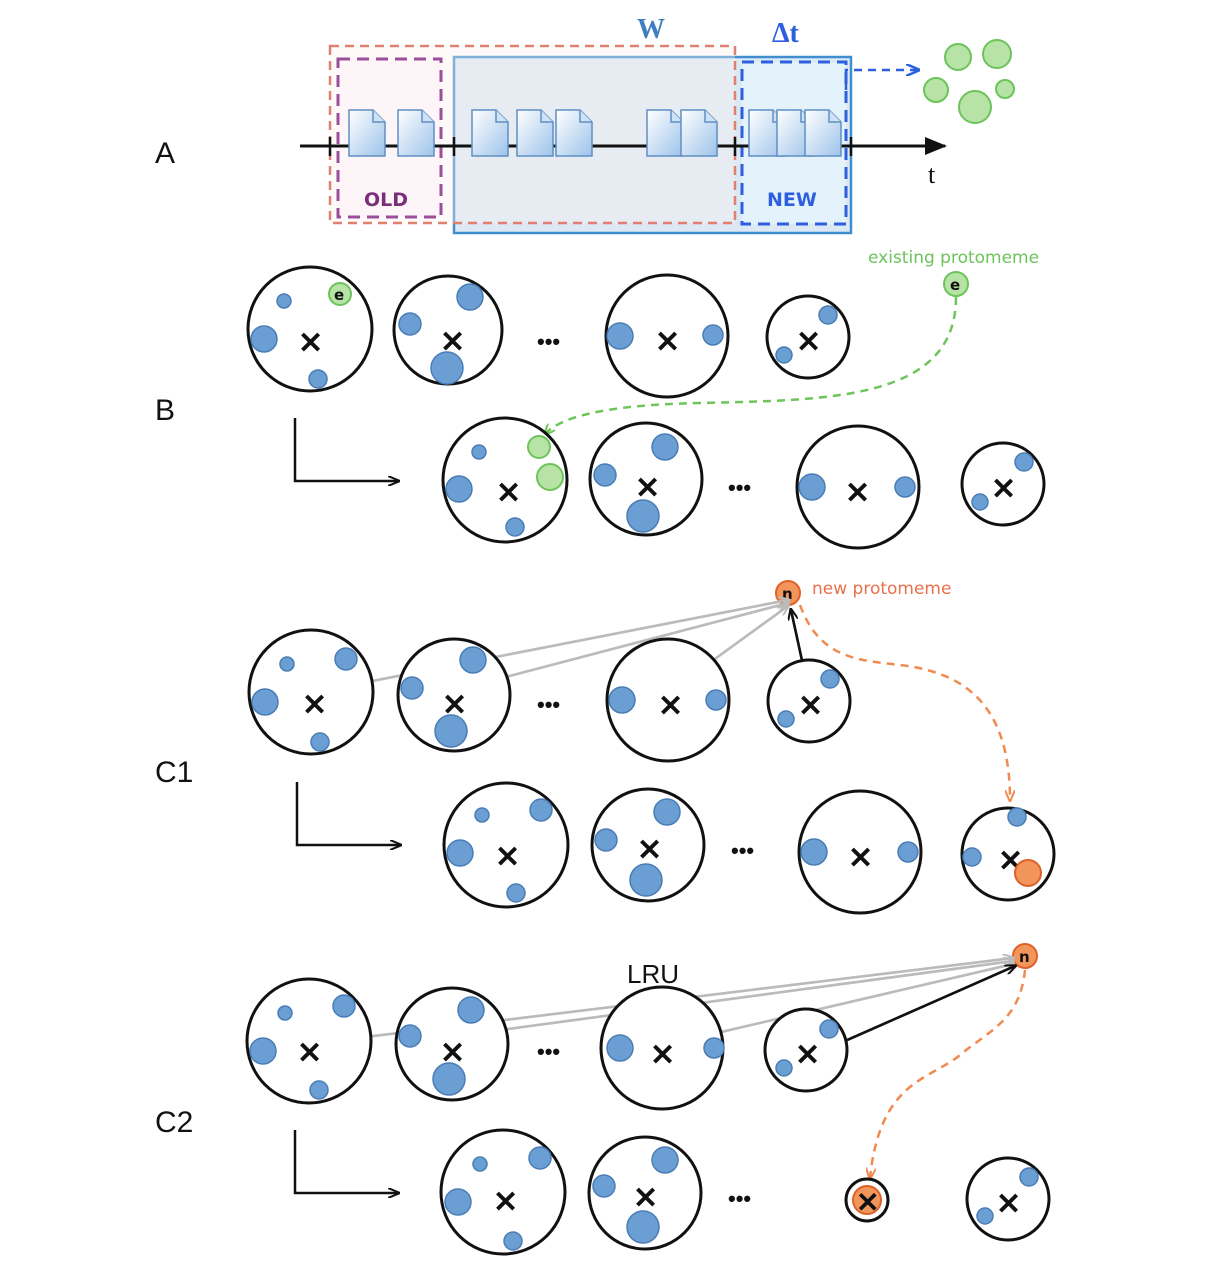 This screenshot has width=1210, height=1270. I want to click on existing-protomeme-arrow, so click(751, 365).